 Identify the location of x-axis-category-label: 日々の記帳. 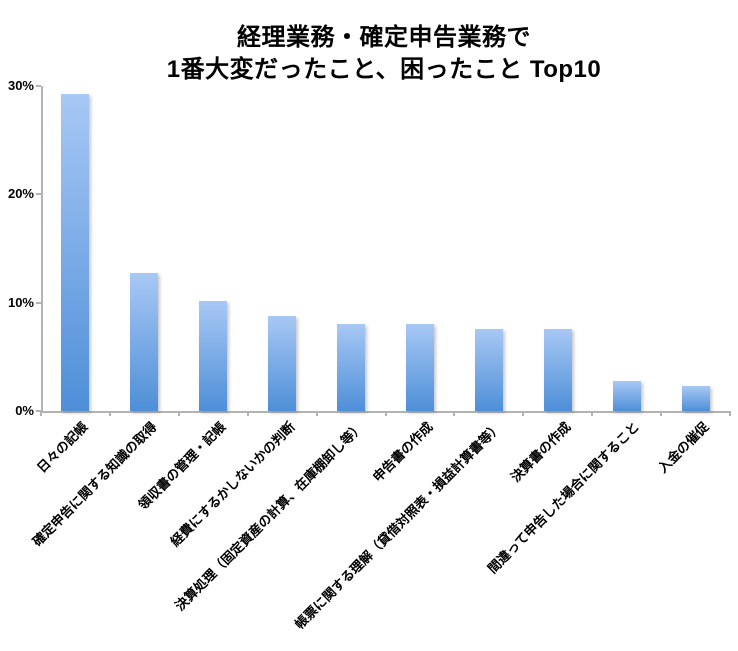
(63, 447).